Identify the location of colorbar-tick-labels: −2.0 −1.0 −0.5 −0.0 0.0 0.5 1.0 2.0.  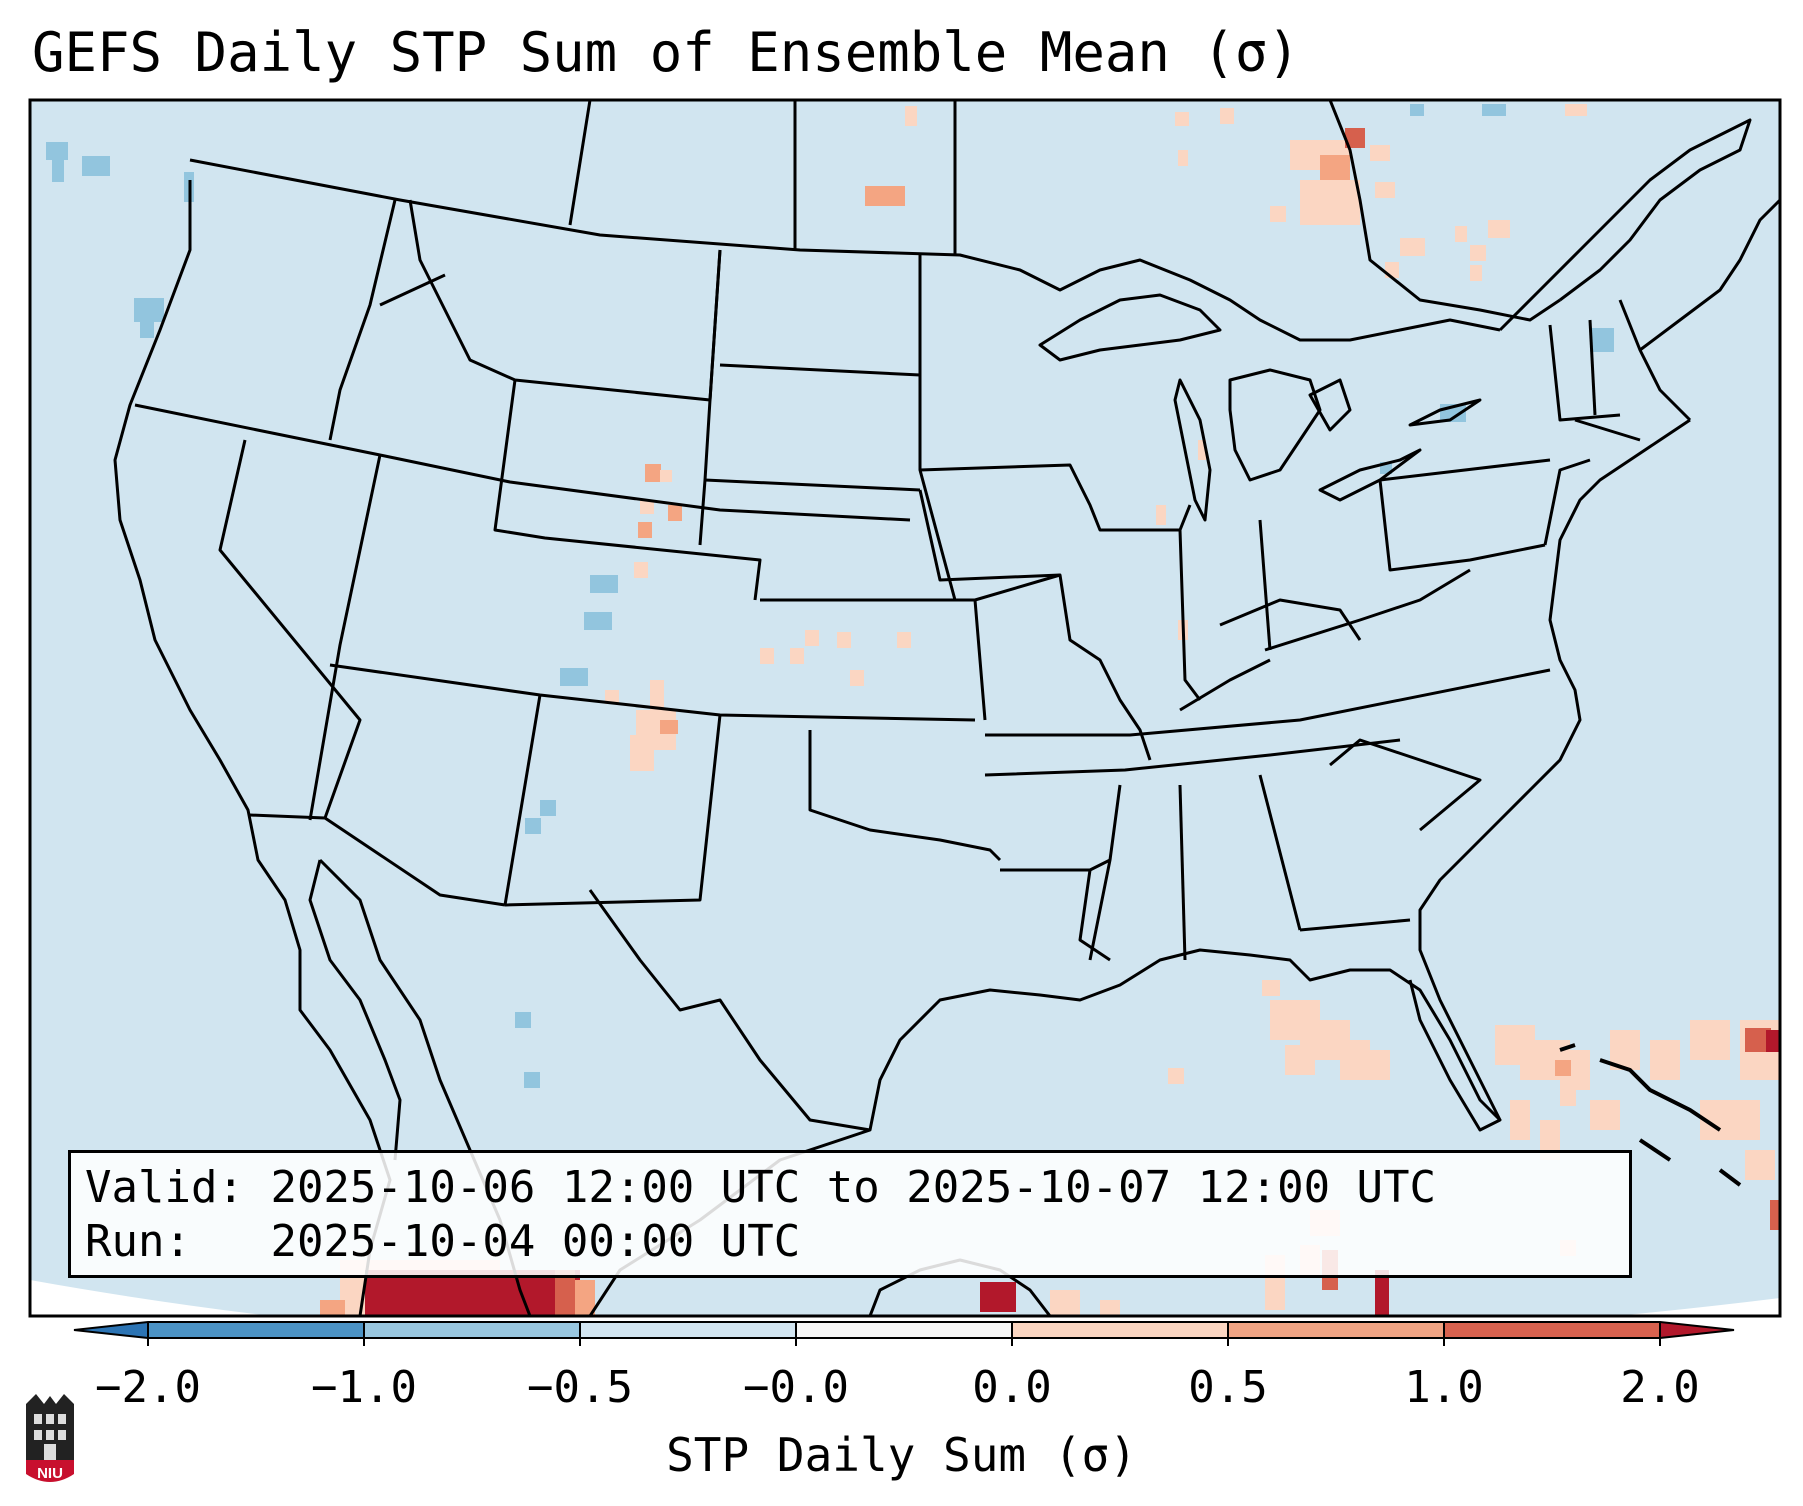
(901, 1390).